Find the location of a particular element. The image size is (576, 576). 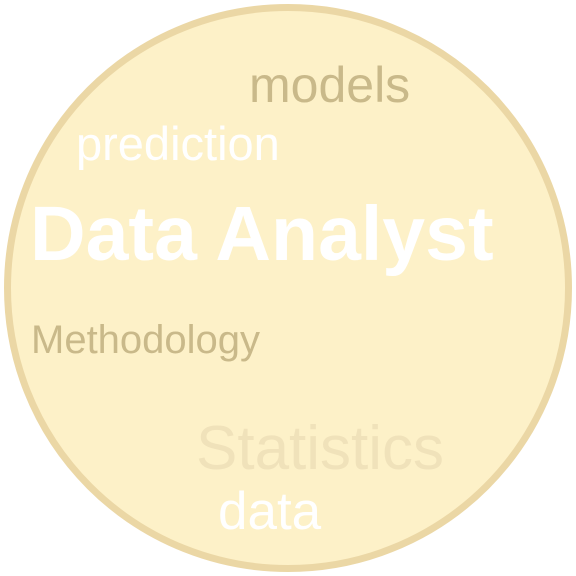

word-data: data is located at coordinates (270, 511).